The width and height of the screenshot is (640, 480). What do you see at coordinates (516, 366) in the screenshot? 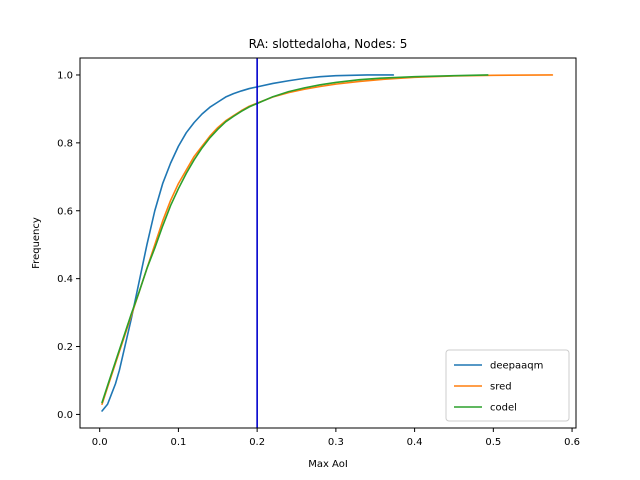
I see `legend-label-deepaaqm: deepaaqm` at bounding box center [516, 366].